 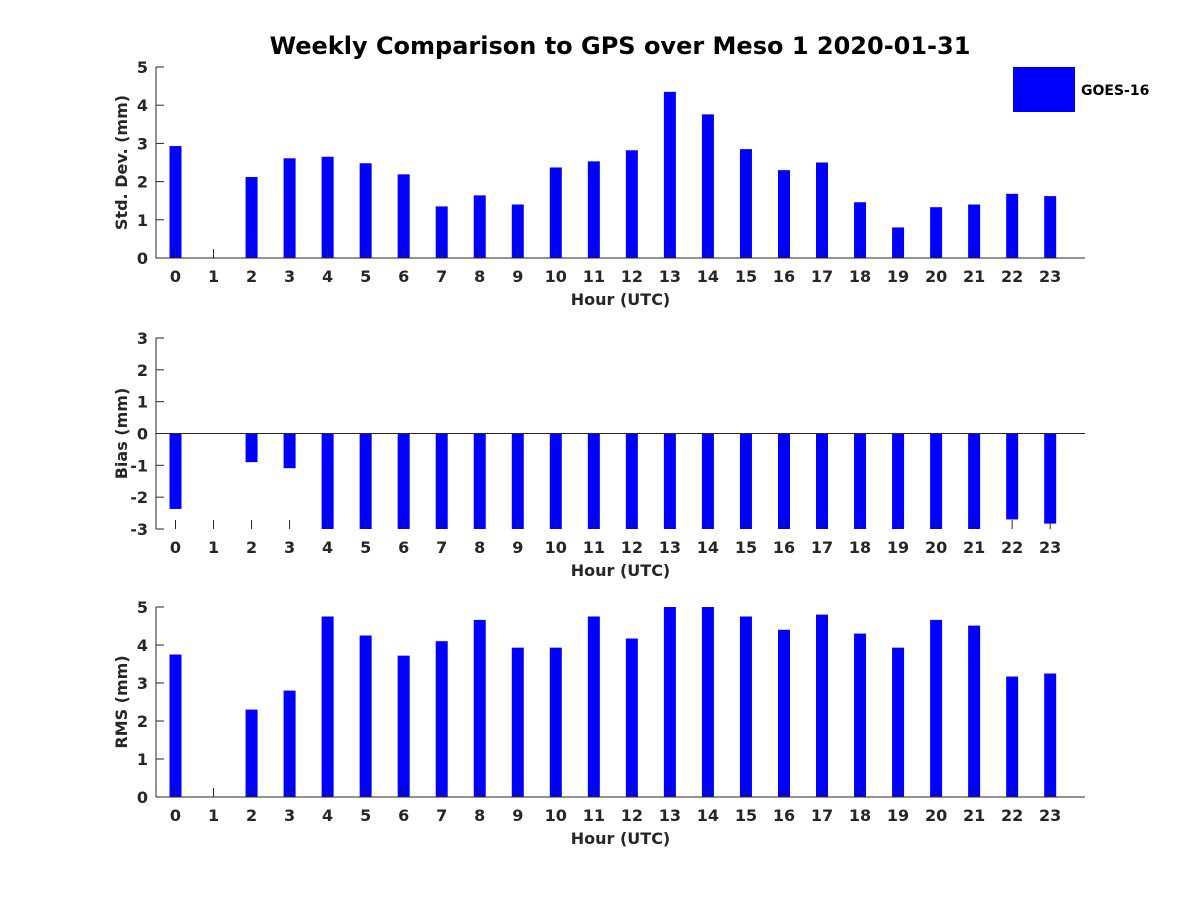 I want to click on bias-x-tick-label: 0, so click(x=175, y=547).